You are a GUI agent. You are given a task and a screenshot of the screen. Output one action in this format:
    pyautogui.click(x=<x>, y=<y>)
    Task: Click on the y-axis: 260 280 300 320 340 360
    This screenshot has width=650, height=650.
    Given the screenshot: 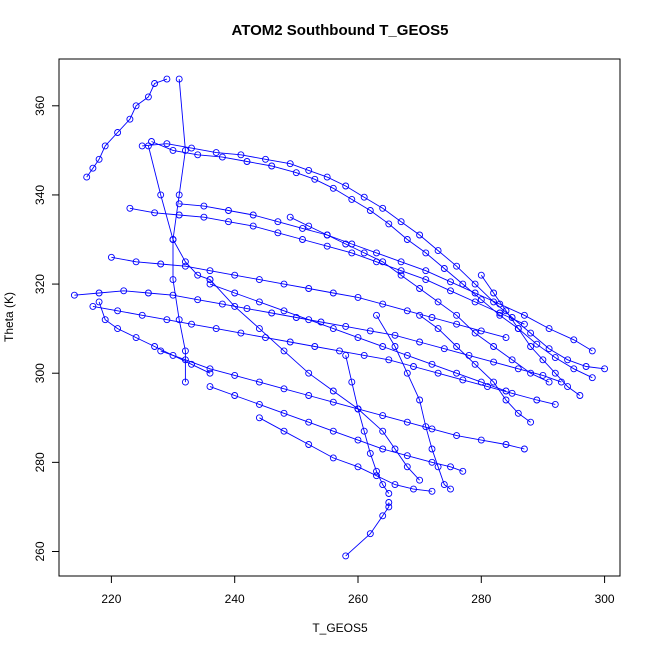 What is the action you would take?
    pyautogui.click(x=46, y=328)
    